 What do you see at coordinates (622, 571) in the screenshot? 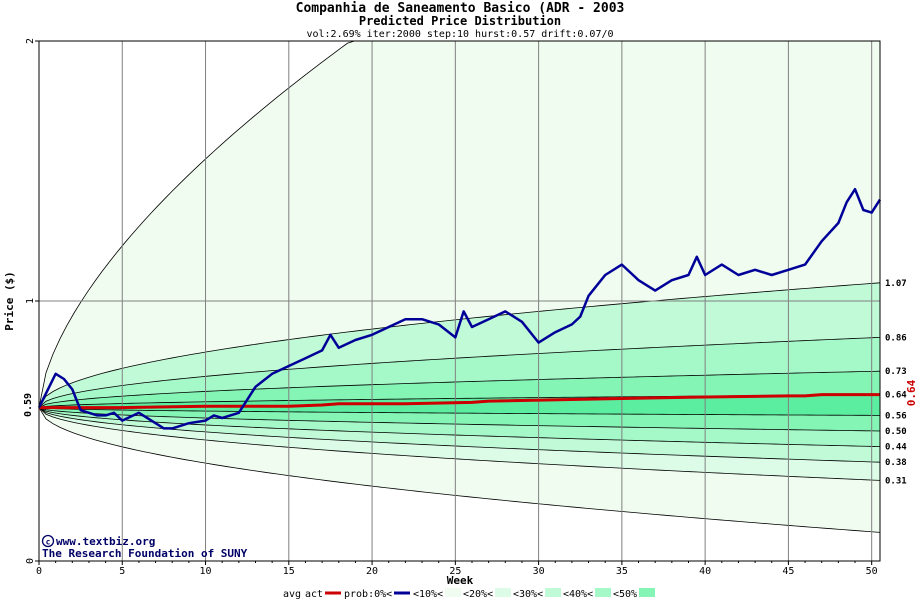
I see `x-tick-label: 35` at bounding box center [622, 571].